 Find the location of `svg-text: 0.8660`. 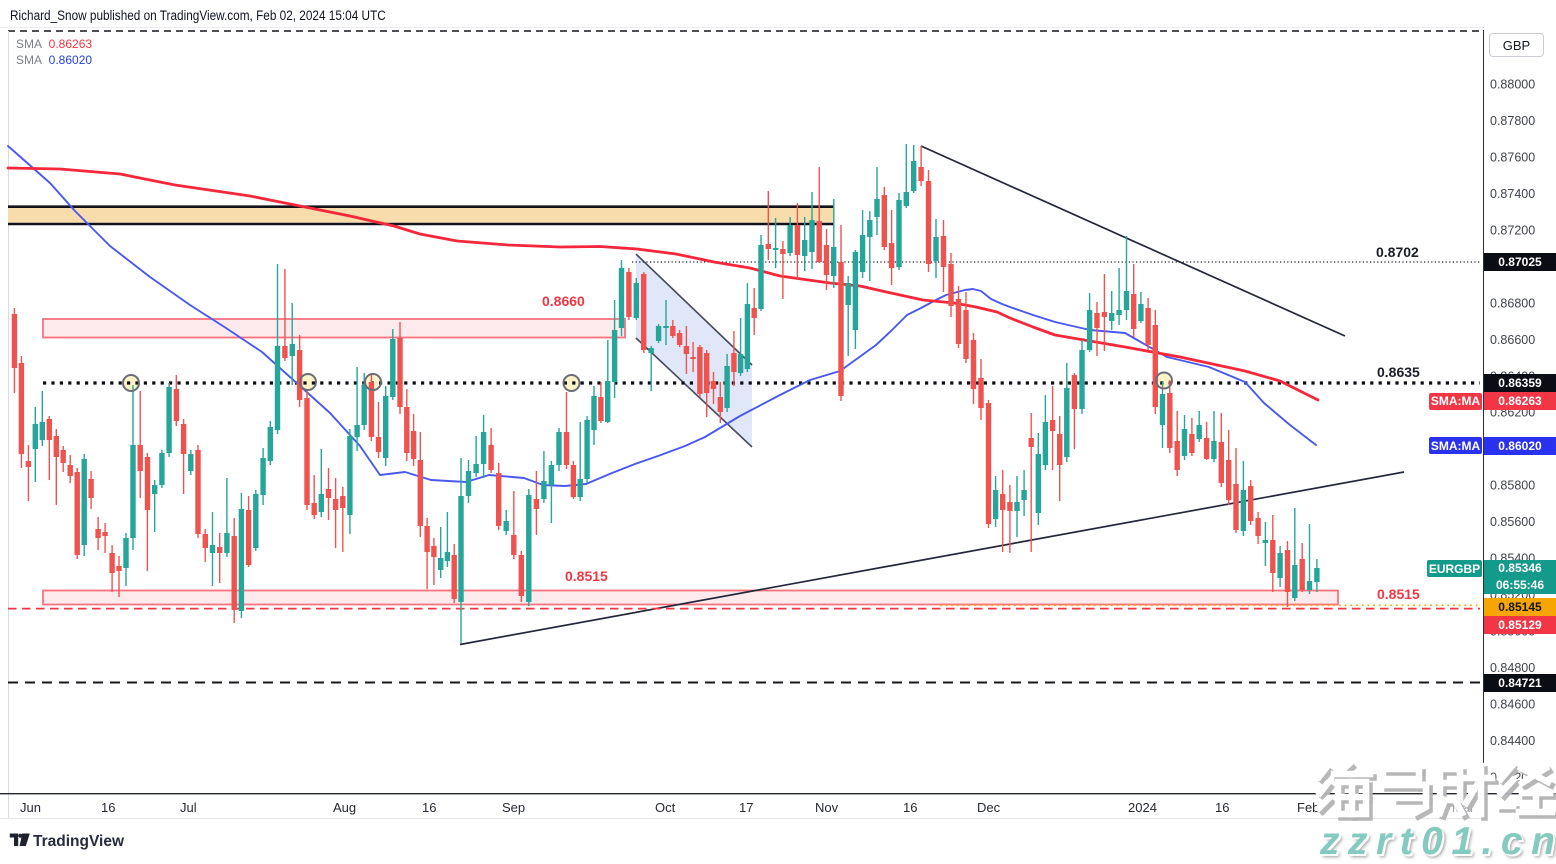

svg-text: 0.8660 is located at coordinates (563, 301).